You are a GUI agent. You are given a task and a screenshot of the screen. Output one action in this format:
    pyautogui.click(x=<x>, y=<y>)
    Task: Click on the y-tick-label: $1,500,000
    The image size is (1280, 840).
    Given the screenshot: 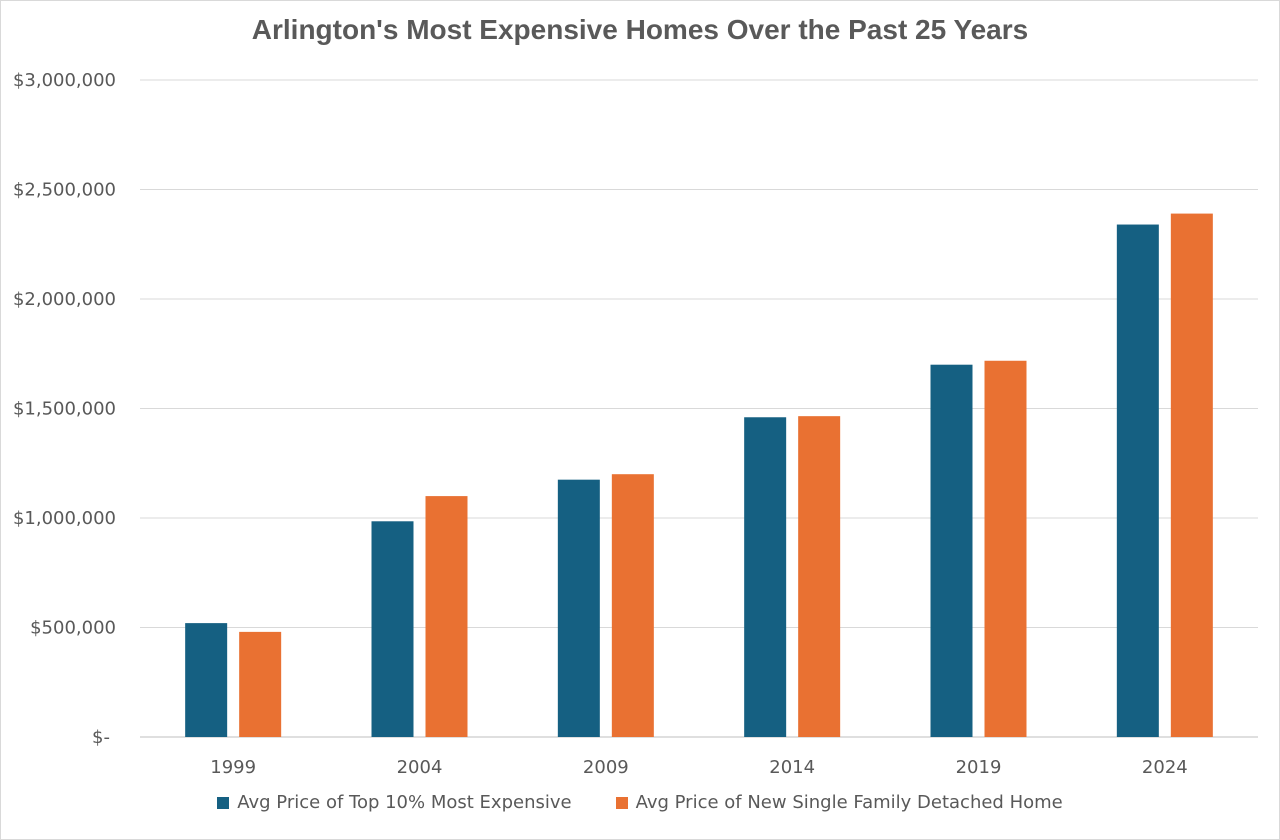 What is the action you would take?
    pyautogui.click(x=64, y=409)
    